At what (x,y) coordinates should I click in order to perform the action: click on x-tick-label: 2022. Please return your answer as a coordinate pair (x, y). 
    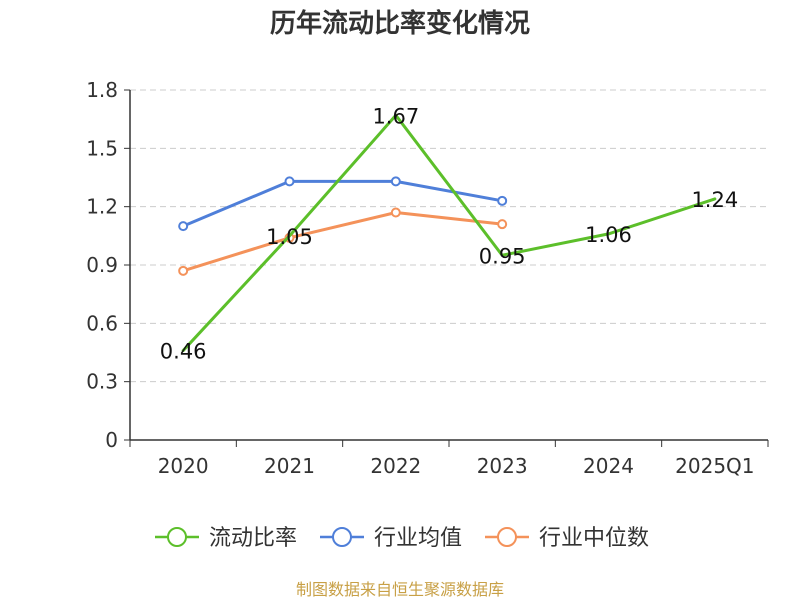
    Looking at the image, I should click on (395, 466).